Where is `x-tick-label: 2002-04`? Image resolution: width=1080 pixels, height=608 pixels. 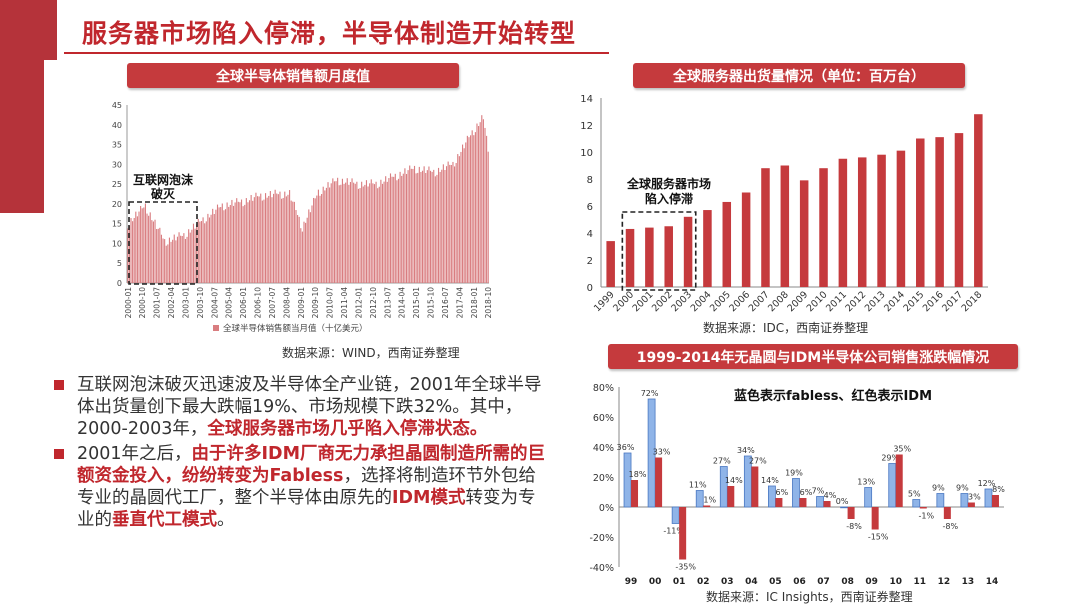 x-tick-label: 2002-04 is located at coordinates (171, 303).